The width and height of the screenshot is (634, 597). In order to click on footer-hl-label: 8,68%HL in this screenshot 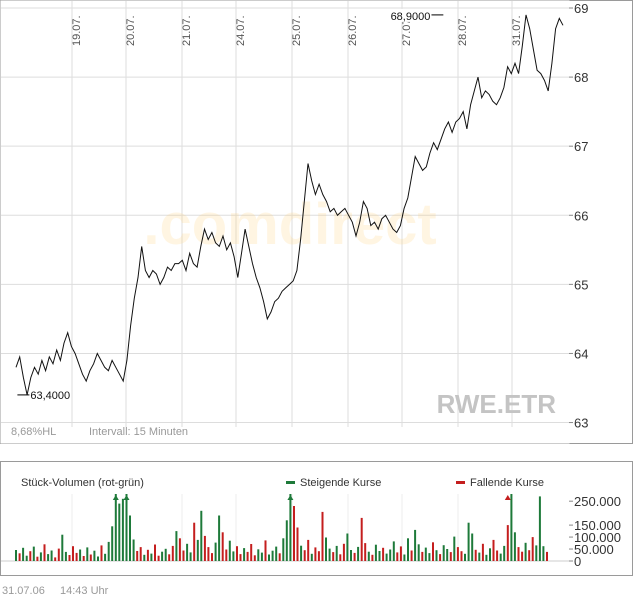, I will do `click(33, 432)`.